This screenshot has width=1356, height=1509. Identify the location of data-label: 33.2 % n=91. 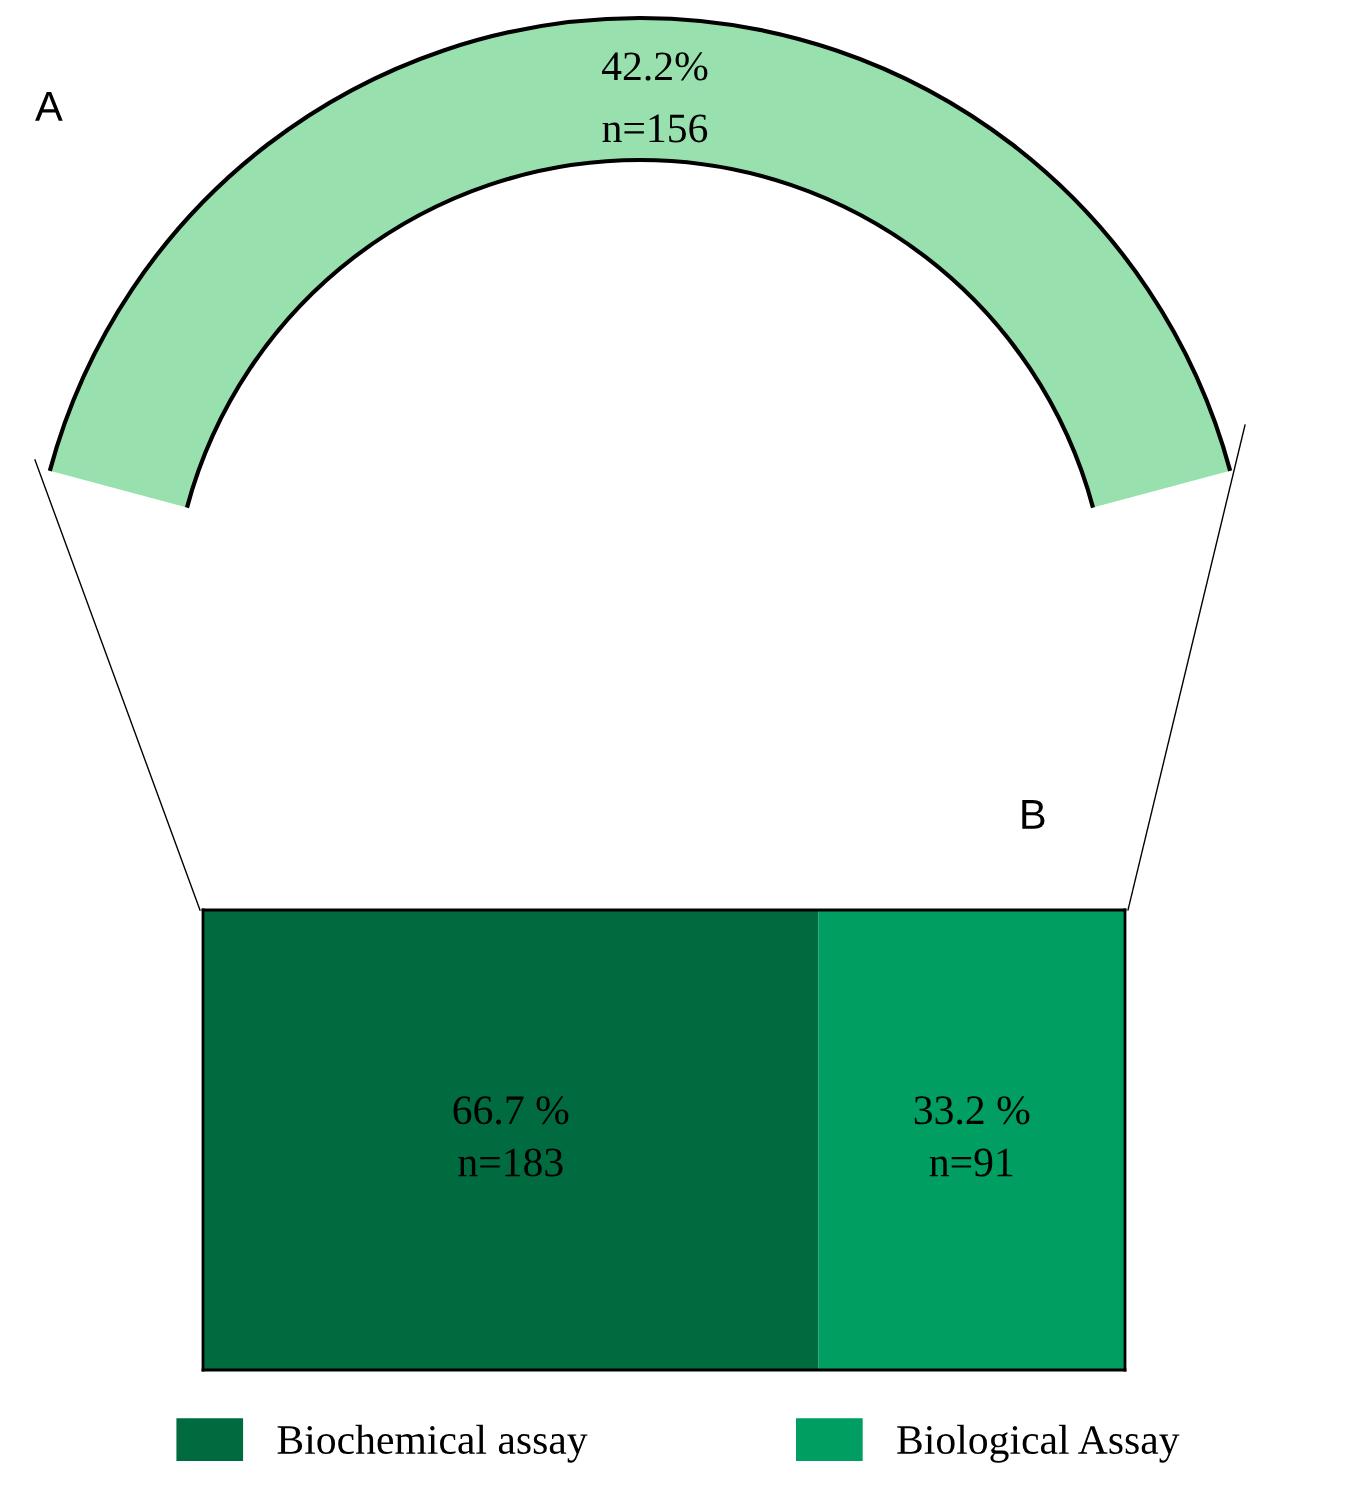
(972, 1136).